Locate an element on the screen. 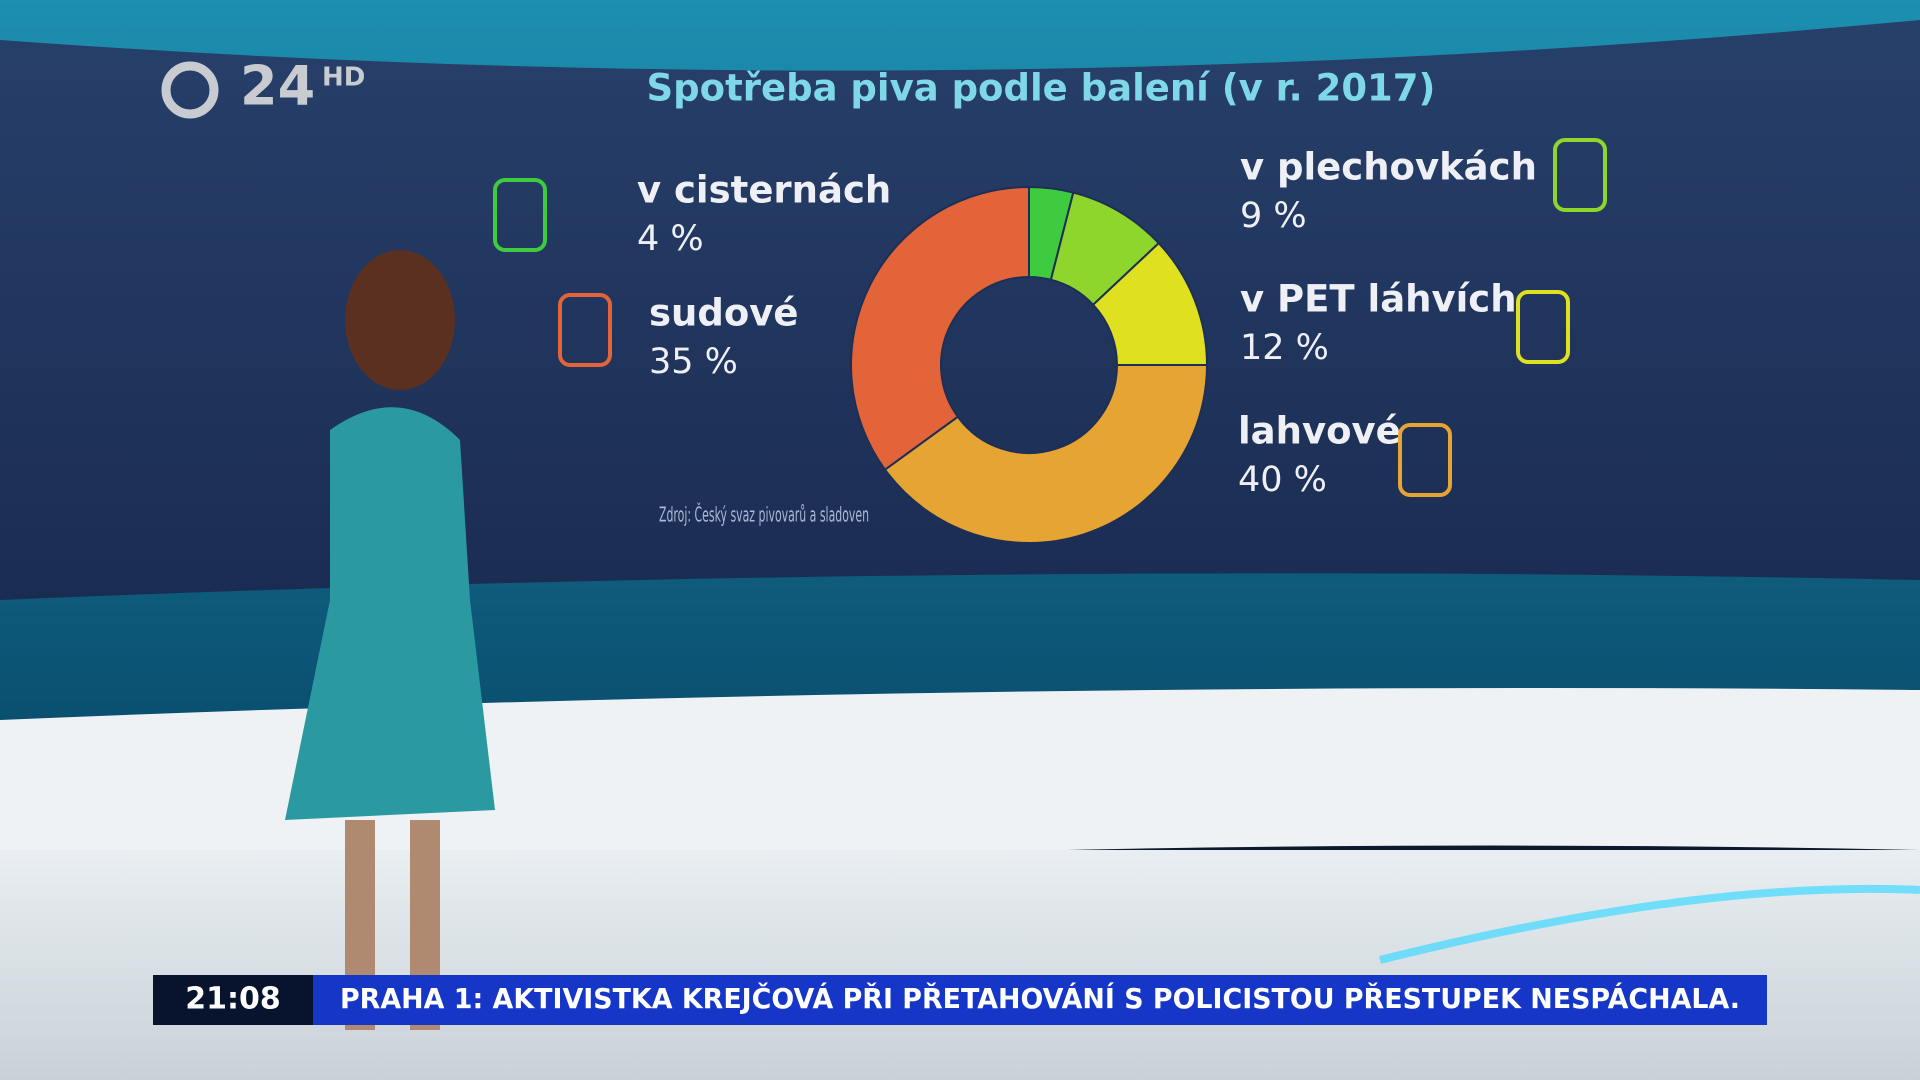 The image size is (1920, 1080). legend-label: sudové is located at coordinates (723, 313).